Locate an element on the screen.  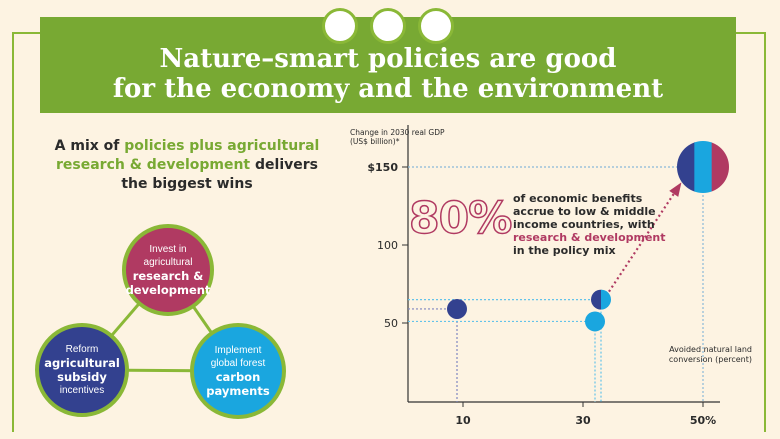
subheading-part2: delivers the biggest wins is located at coordinates (219, 174).